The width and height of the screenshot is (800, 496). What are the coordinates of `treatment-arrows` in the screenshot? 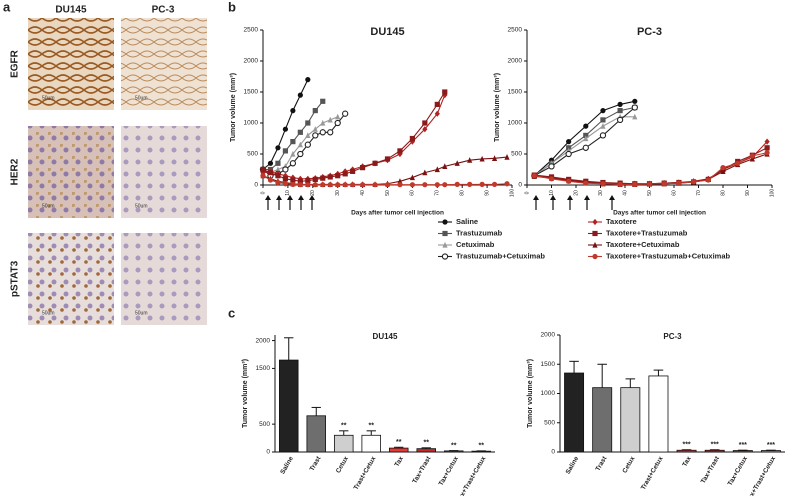 It's located at (440, 204).